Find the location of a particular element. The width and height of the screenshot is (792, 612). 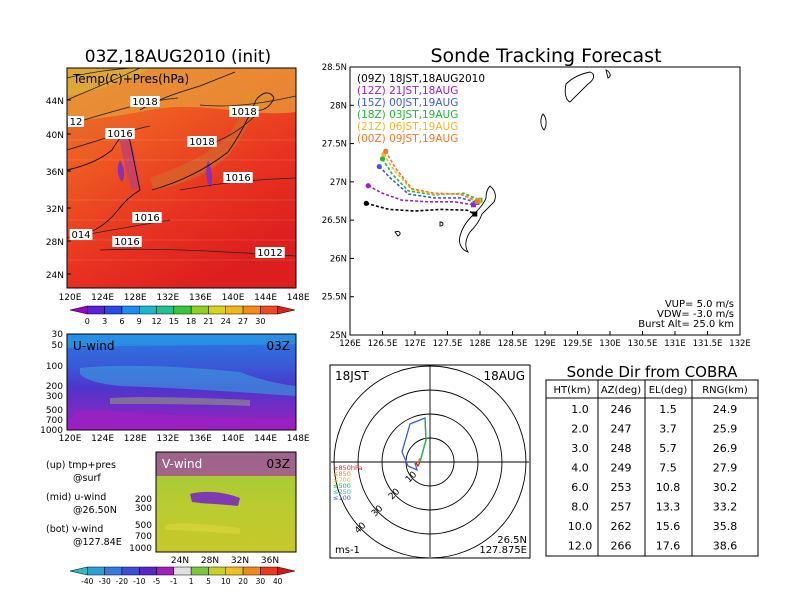

isobar-labels: 1018 1018 12 1016 1018 1016 1016 014 1016 1012 is located at coordinates (176, 177).